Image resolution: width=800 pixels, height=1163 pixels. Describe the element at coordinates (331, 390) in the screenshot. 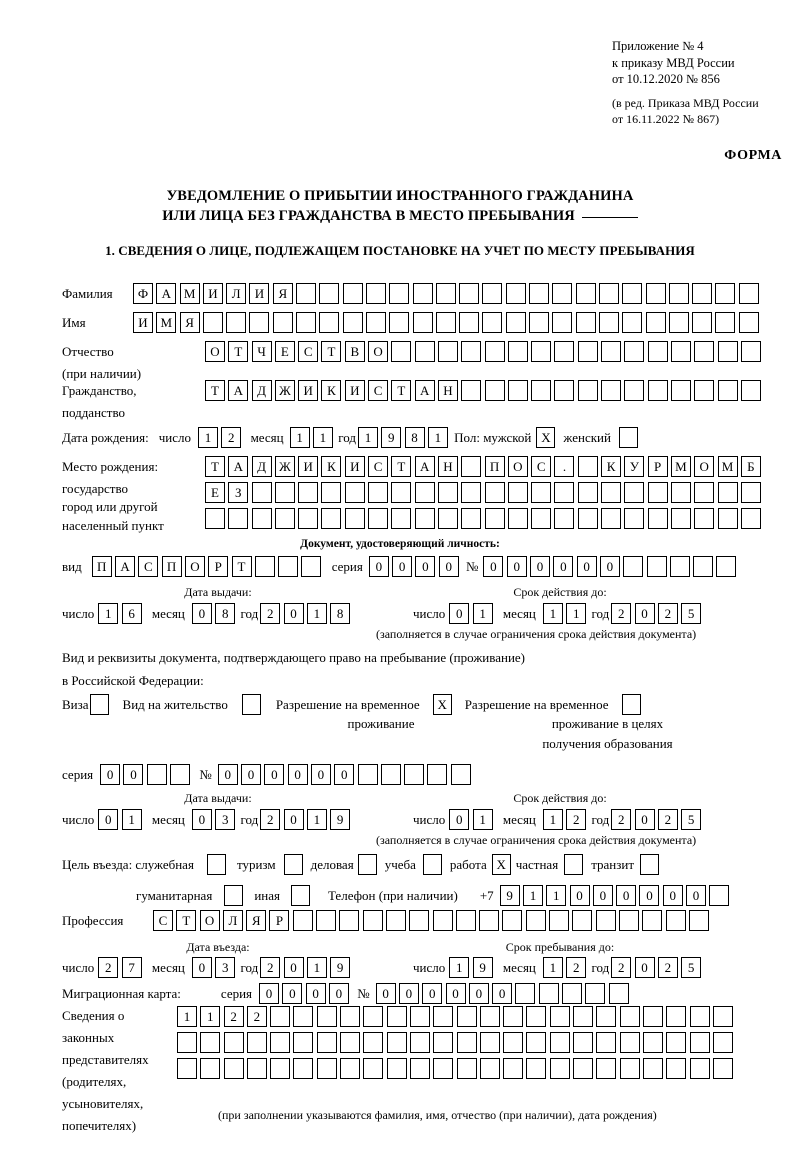

I see `char-box: К` at that location.